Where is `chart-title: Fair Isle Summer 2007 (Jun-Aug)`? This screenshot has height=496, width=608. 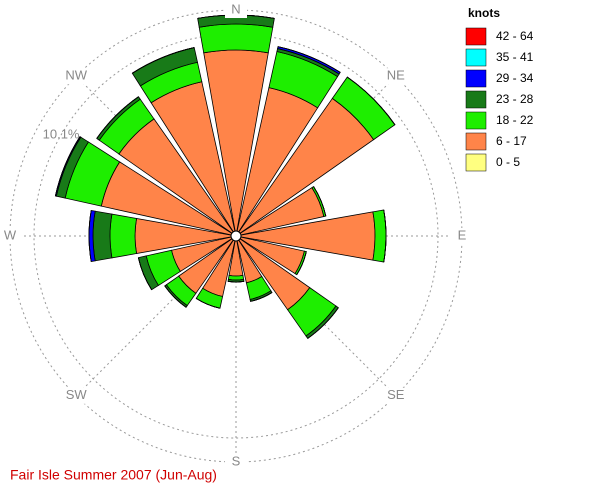 chart-title: Fair Isle Summer 2007 (Jun-Aug) is located at coordinates (113, 475).